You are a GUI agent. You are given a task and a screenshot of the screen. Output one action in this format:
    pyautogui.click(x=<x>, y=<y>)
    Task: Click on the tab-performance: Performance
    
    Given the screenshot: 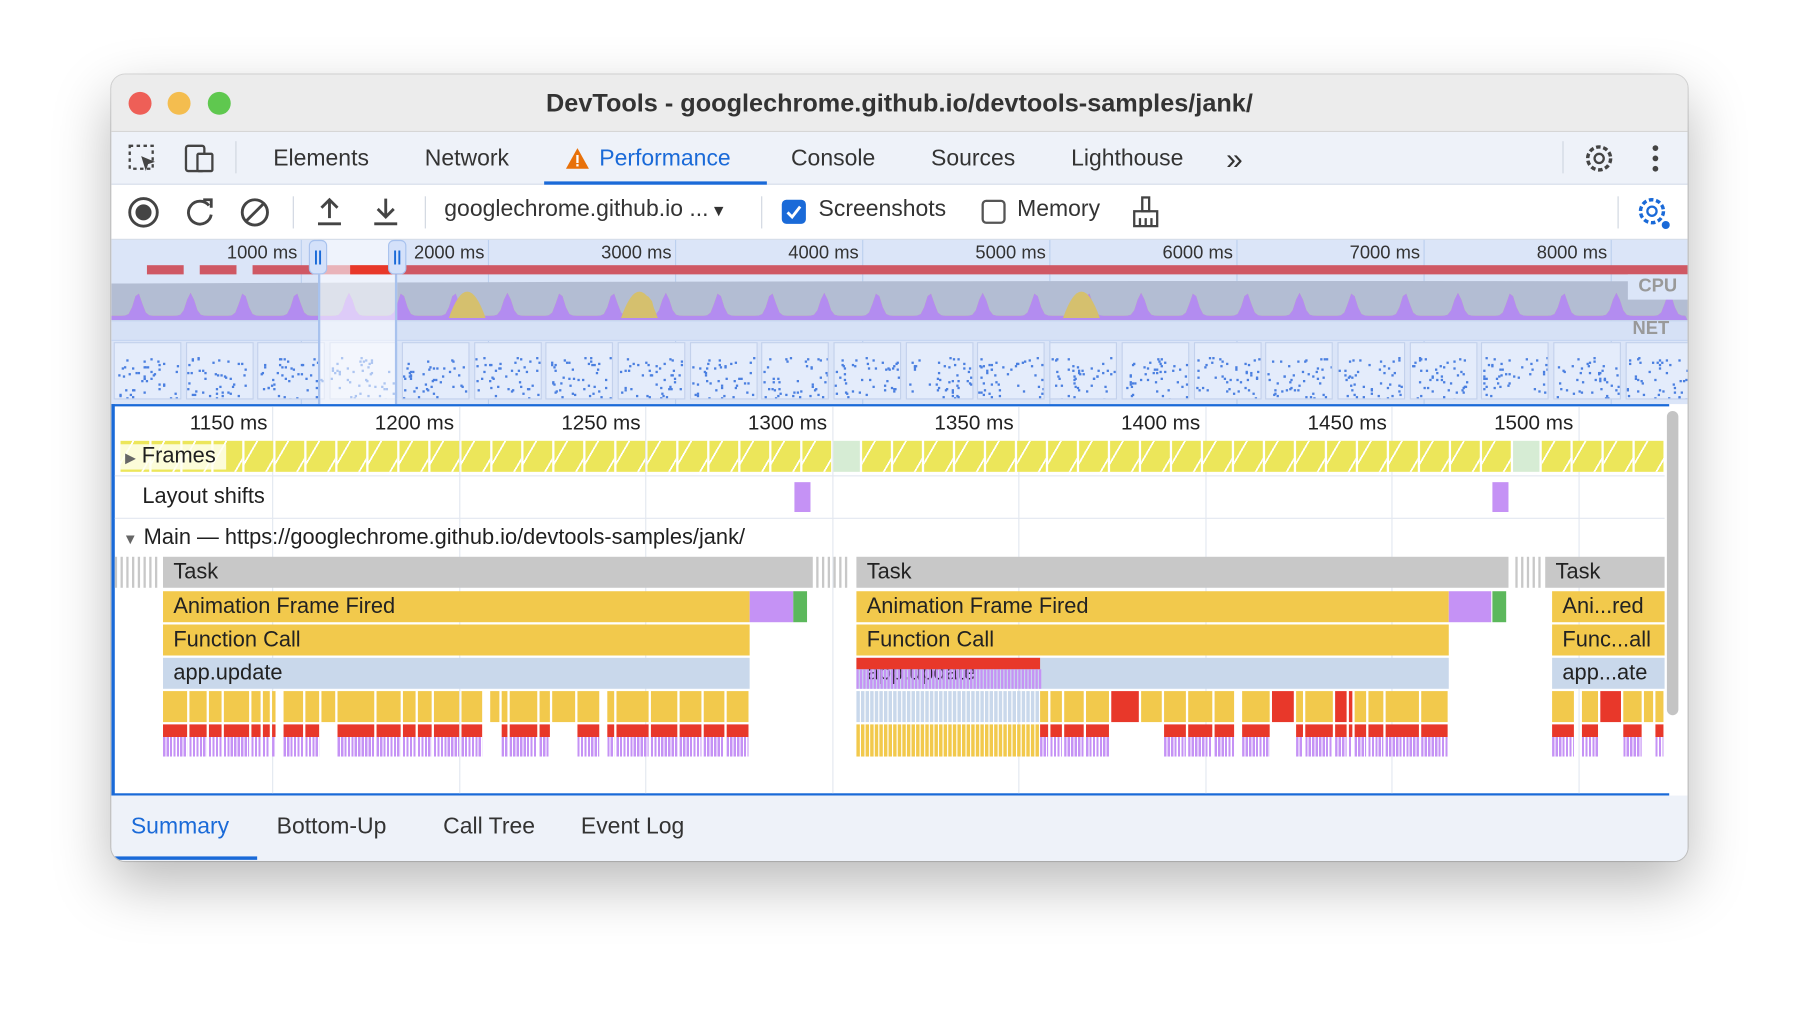 What is the action you would take?
    pyautogui.click(x=665, y=158)
    